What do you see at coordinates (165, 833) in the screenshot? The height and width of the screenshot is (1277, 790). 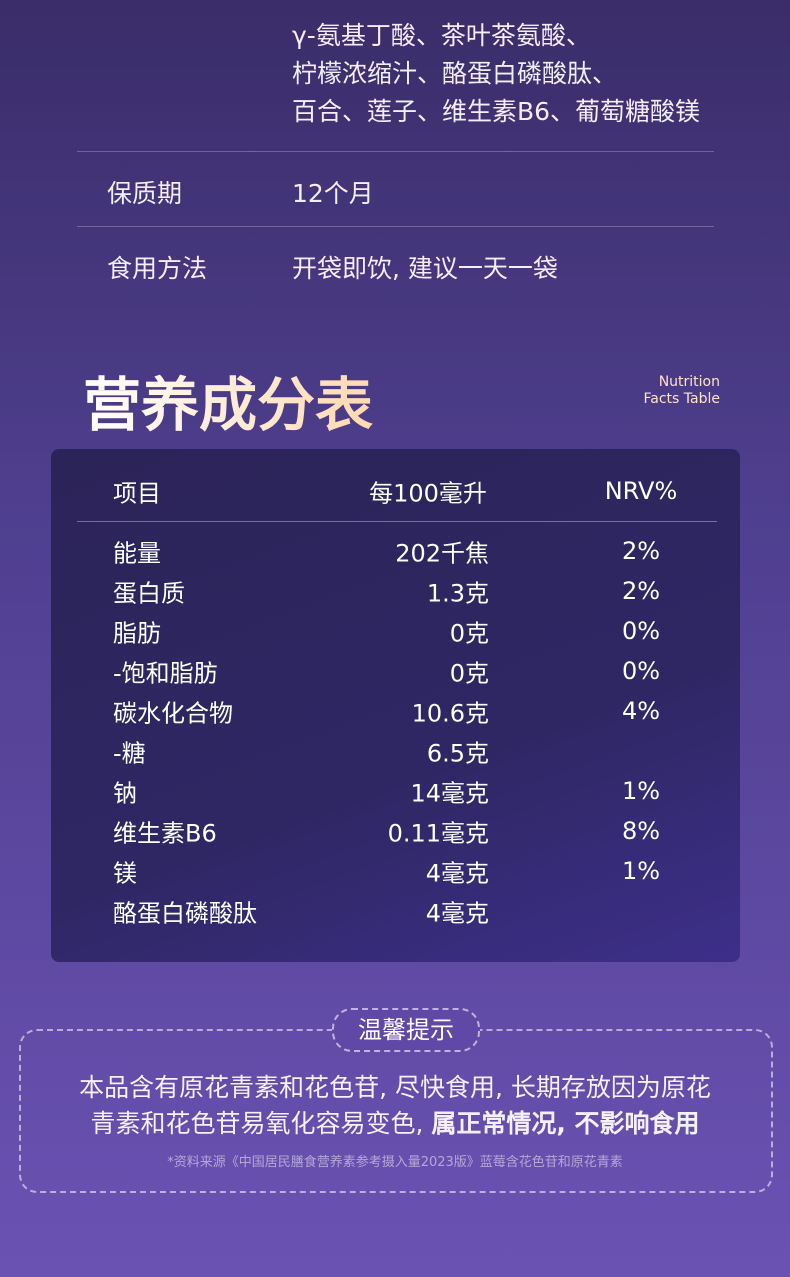 I see `nutrient-name: 维生素B6` at bounding box center [165, 833].